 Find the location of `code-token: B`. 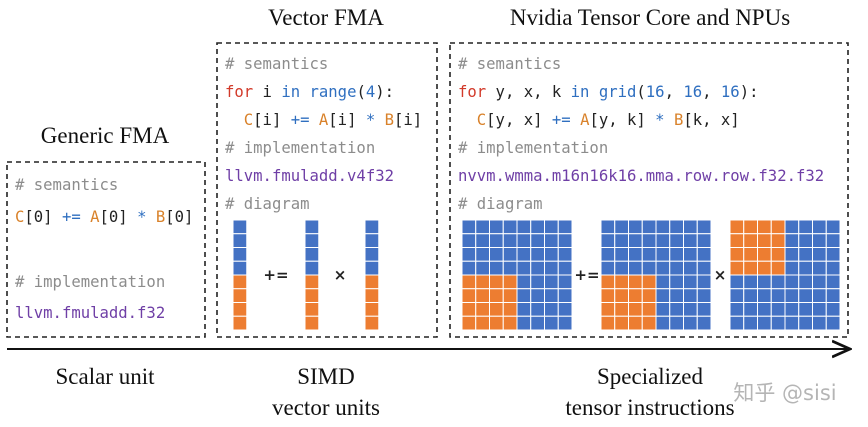

code-token: B is located at coordinates (160, 217).